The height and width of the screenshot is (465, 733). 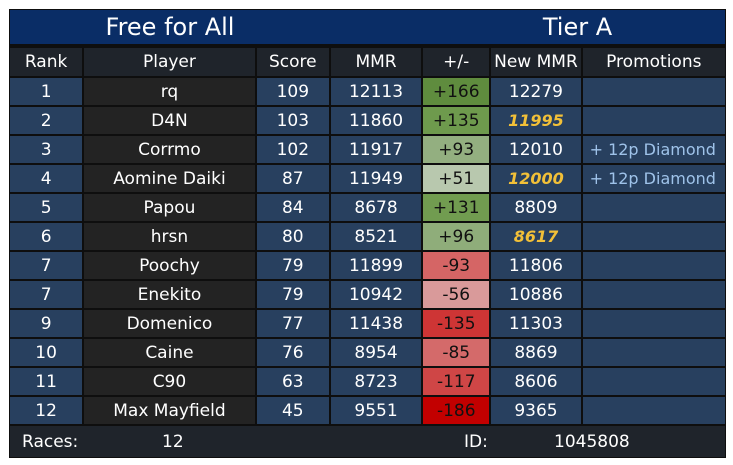 What do you see at coordinates (169, 149) in the screenshot?
I see `player-cell: Corrmo` at bounding box center [169, 149].